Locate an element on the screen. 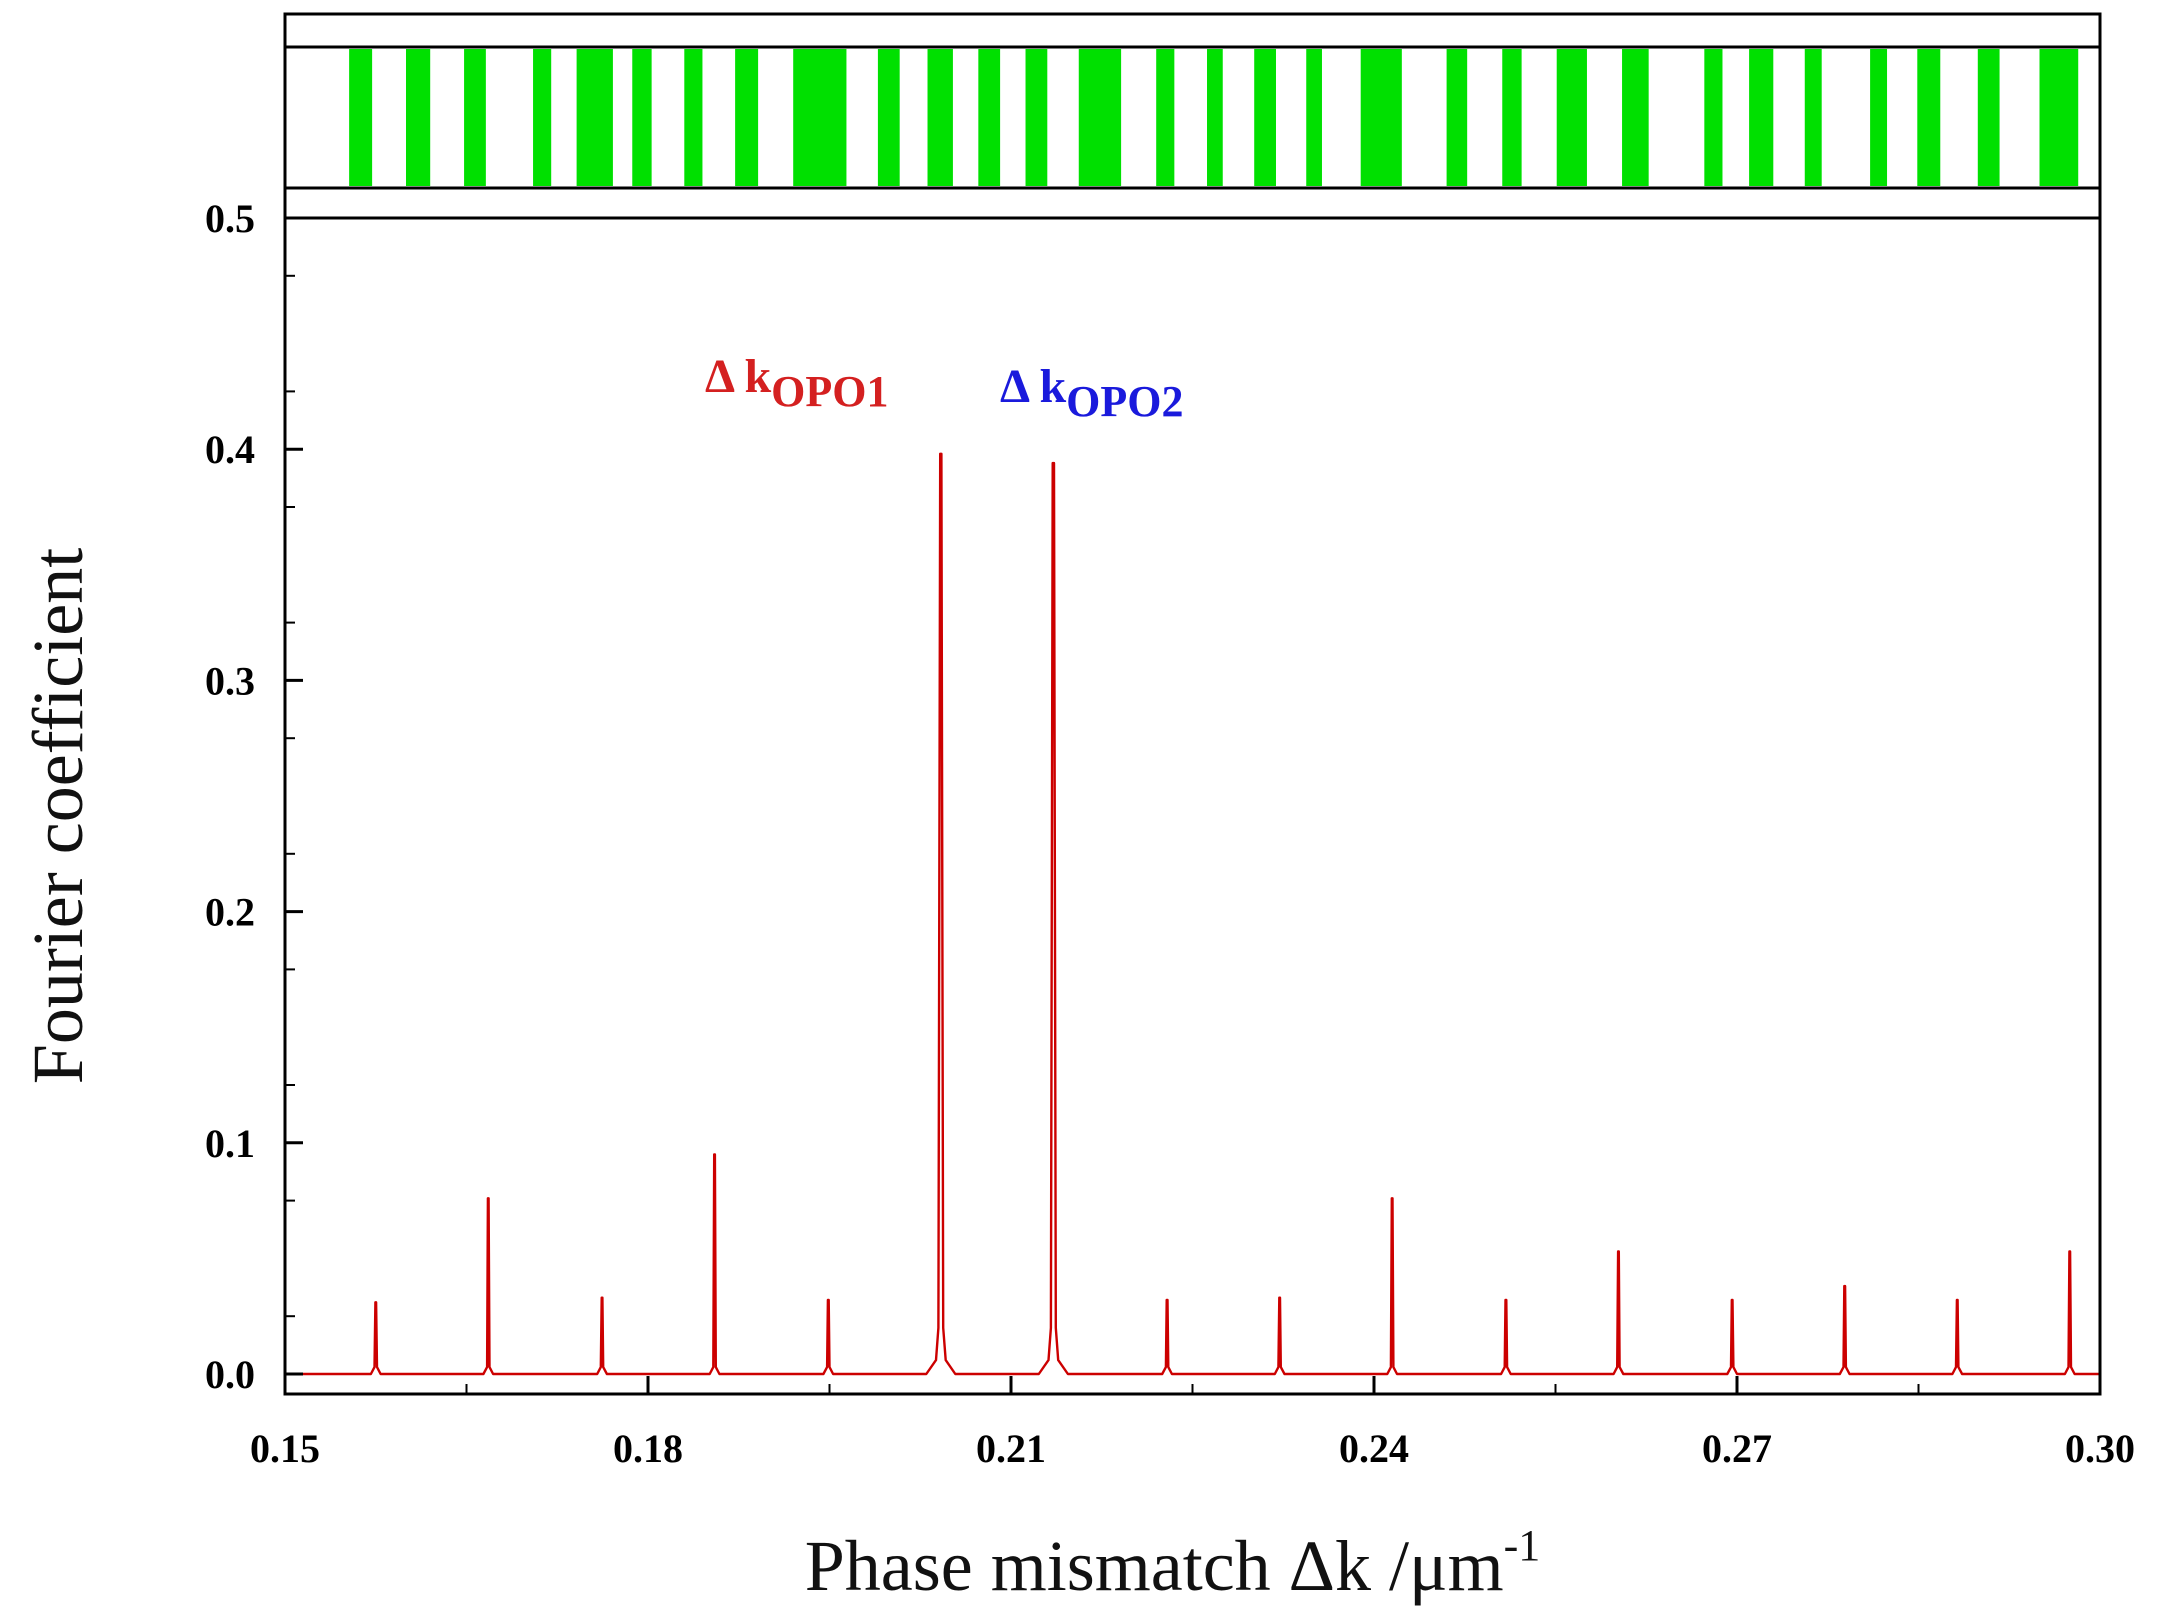 The width and height of the screenshot is (2168, 1617). y-tick-label: 0.5 is located at coordinates (230, 218).